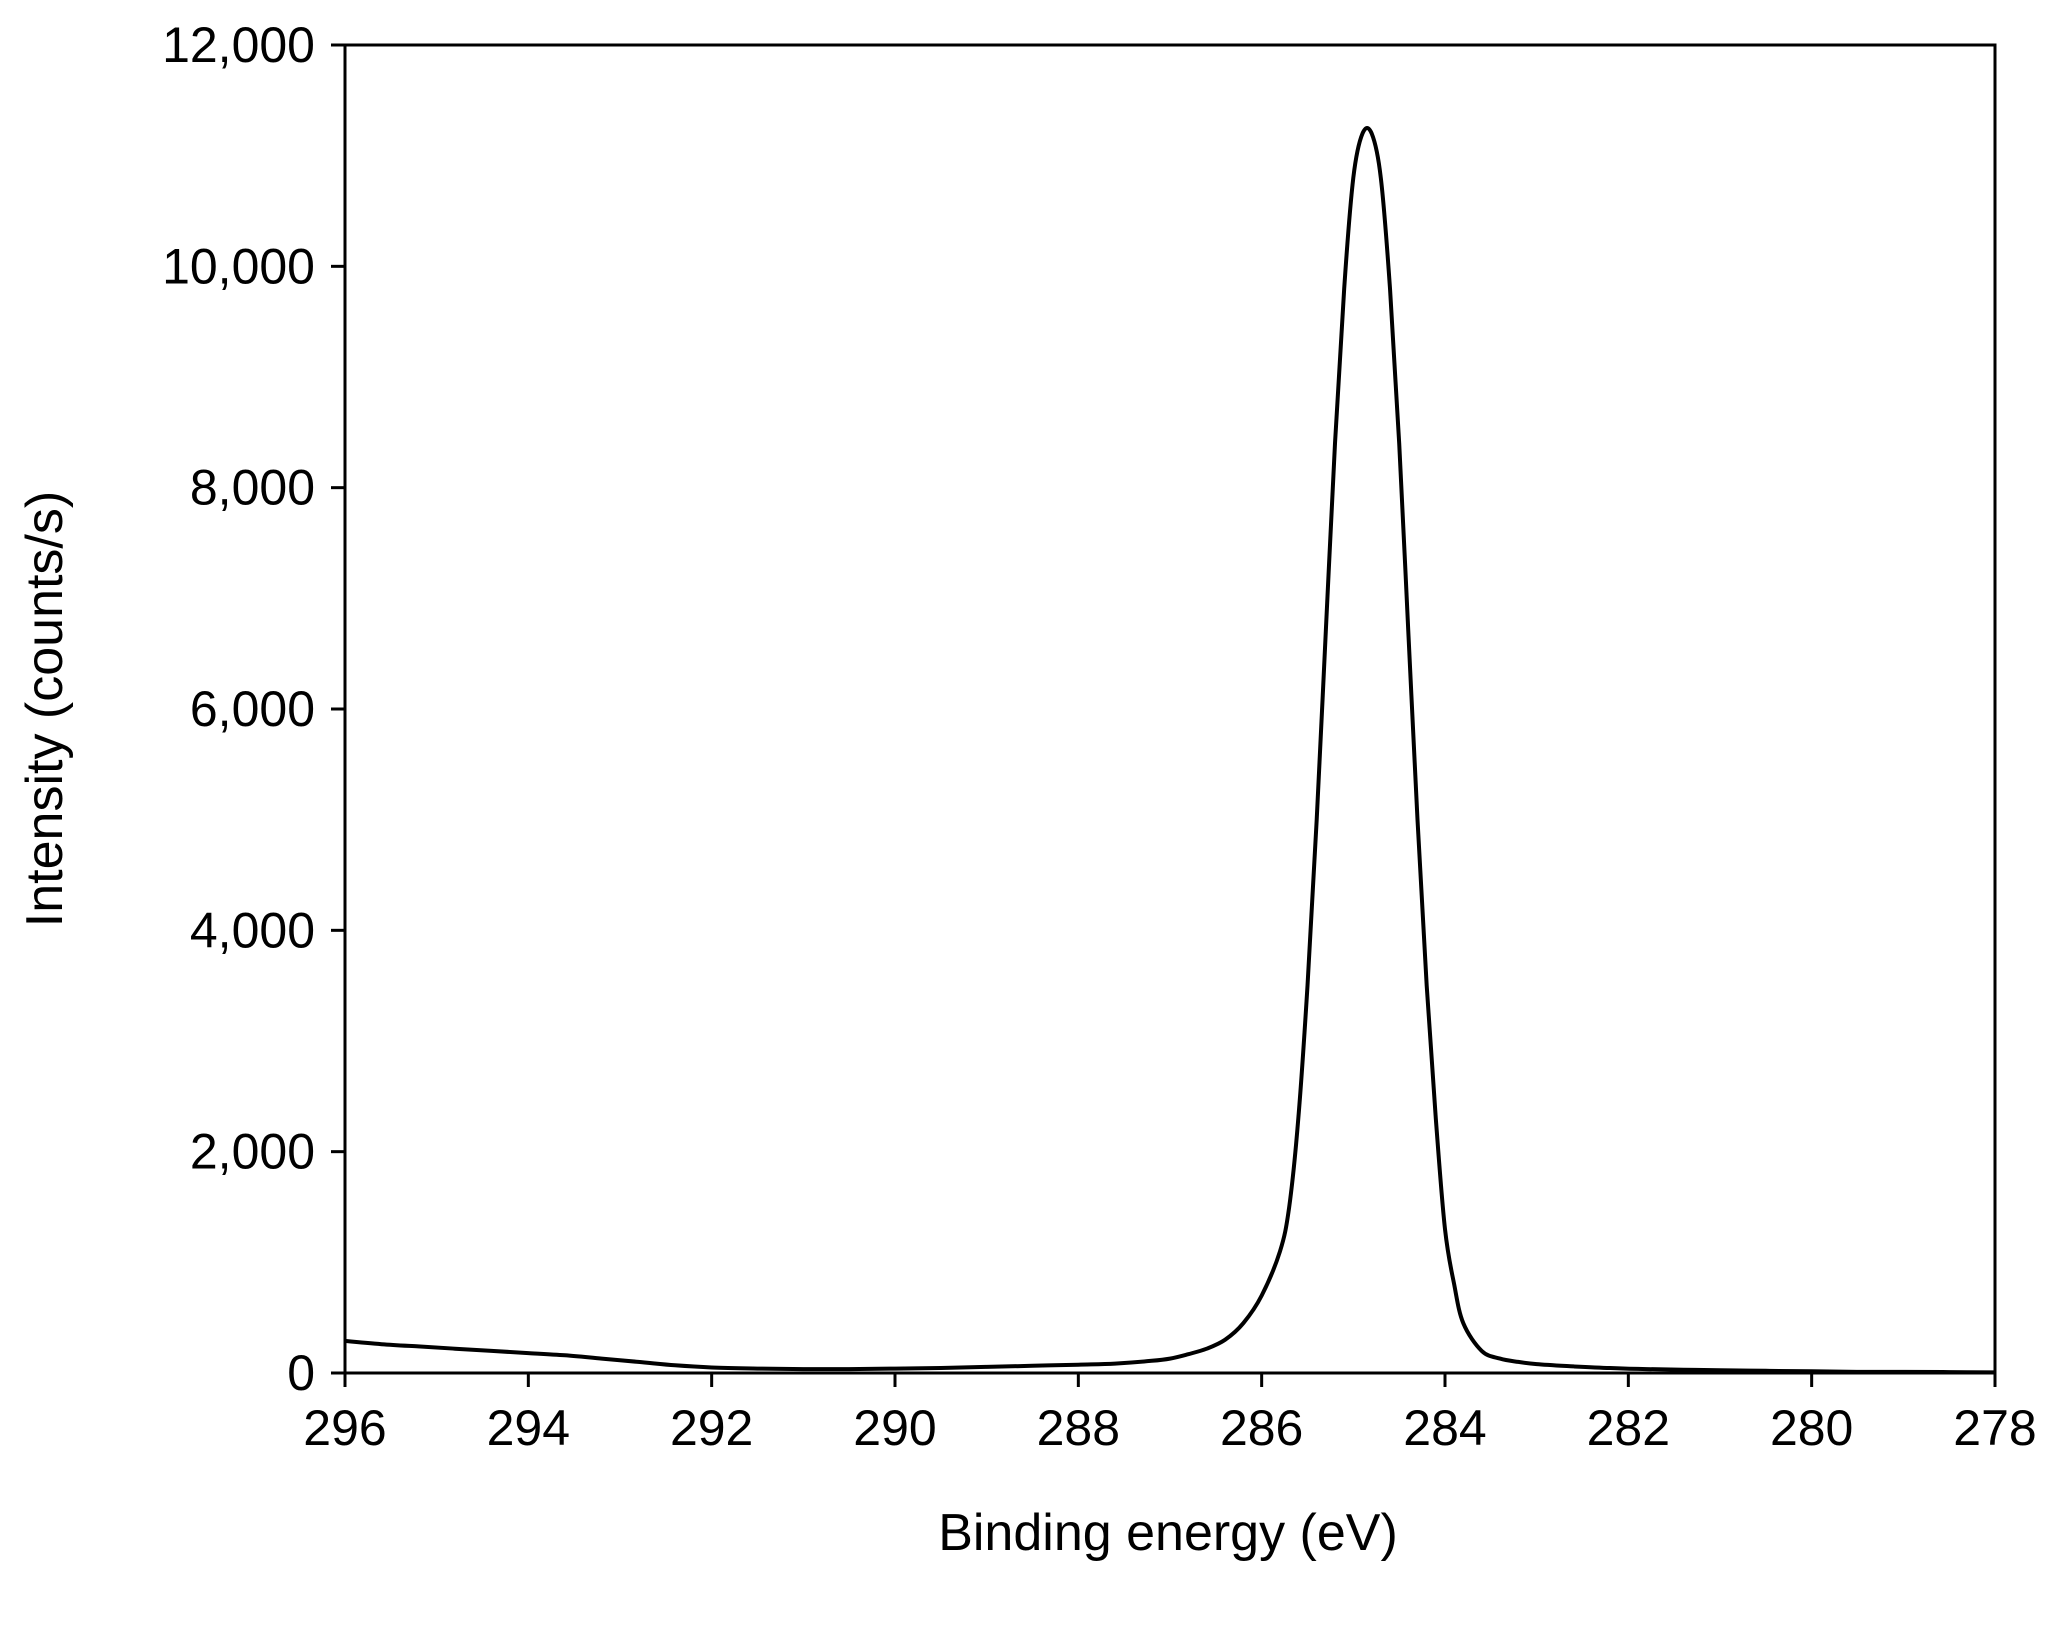 Image resolution: width=2049 pixels, height=1625 pixels. Describe the element at coordinates (252, 1152) in the screenshot. I see `y-tick-label: 2,000` at that location.